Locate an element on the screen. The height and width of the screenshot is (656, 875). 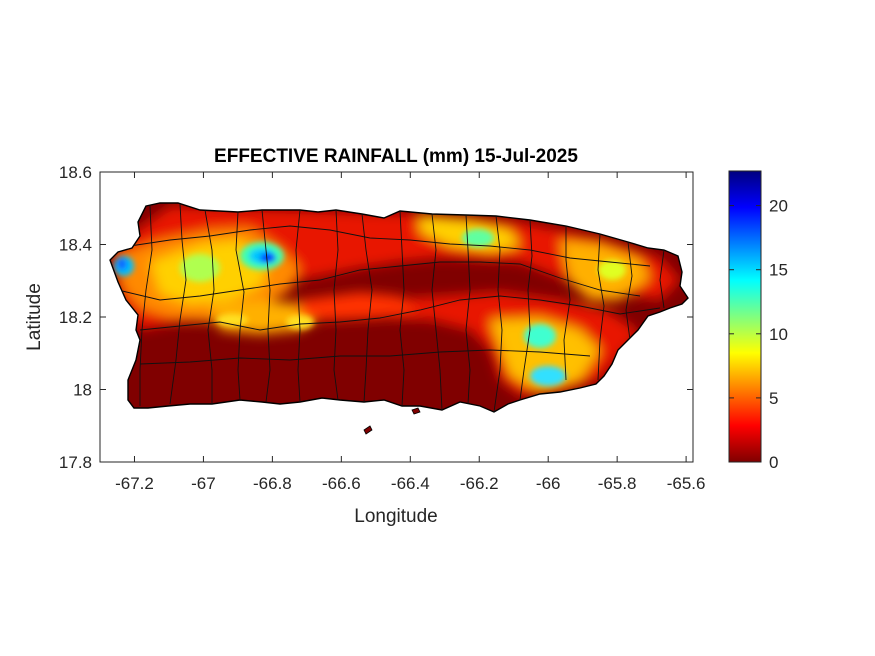
x-tick-label: -67.2 is located at coordinates (134, 483).